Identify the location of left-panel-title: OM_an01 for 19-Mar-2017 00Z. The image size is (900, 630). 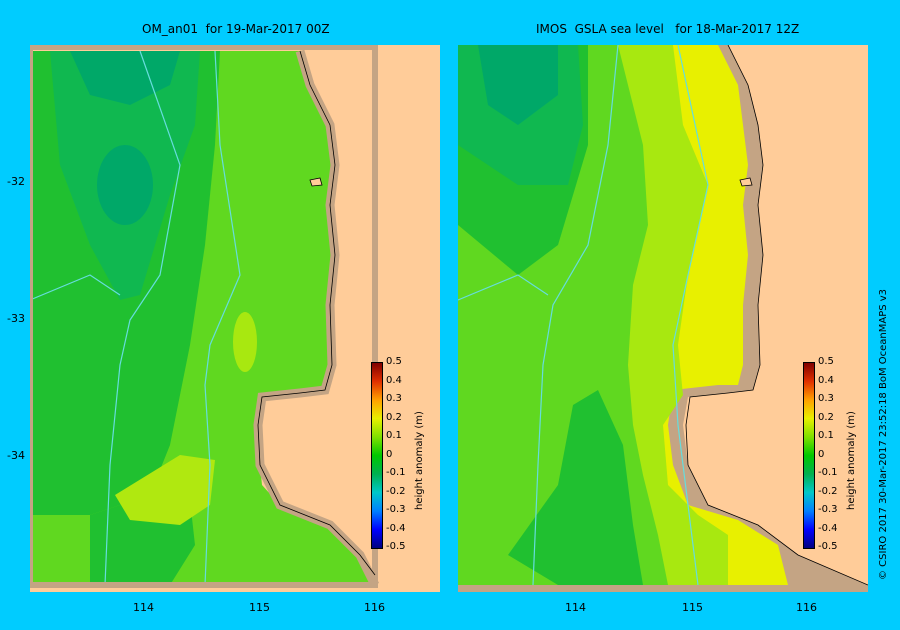
(236, 29).